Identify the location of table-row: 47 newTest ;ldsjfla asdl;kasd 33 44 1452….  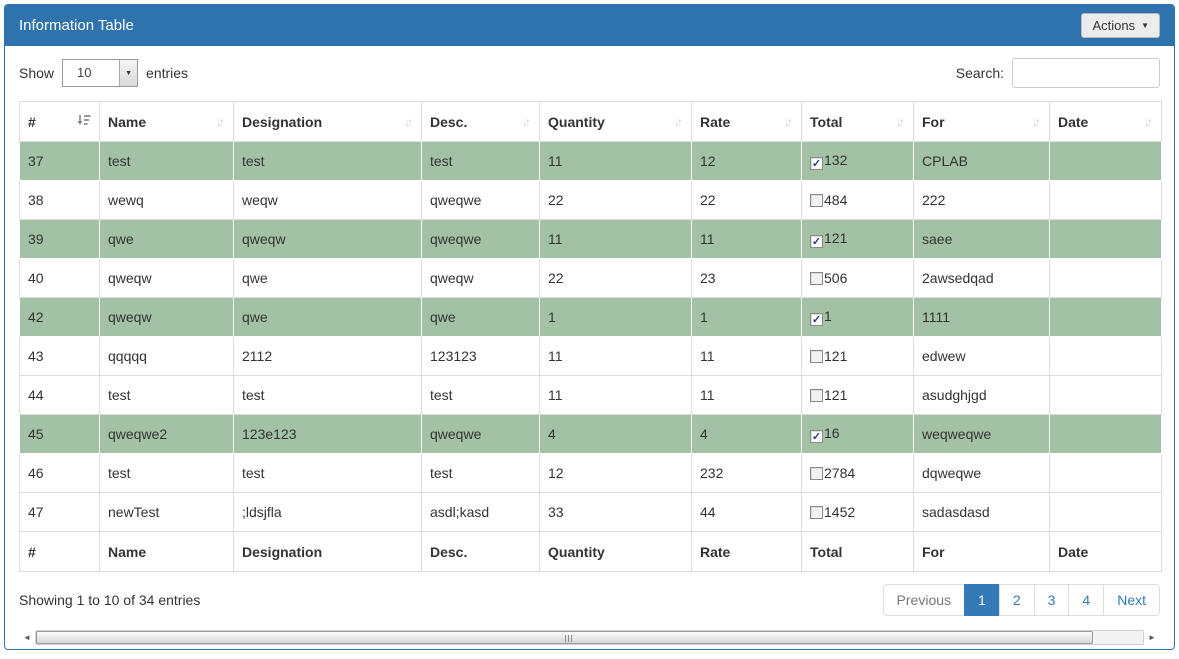
(590, 512).